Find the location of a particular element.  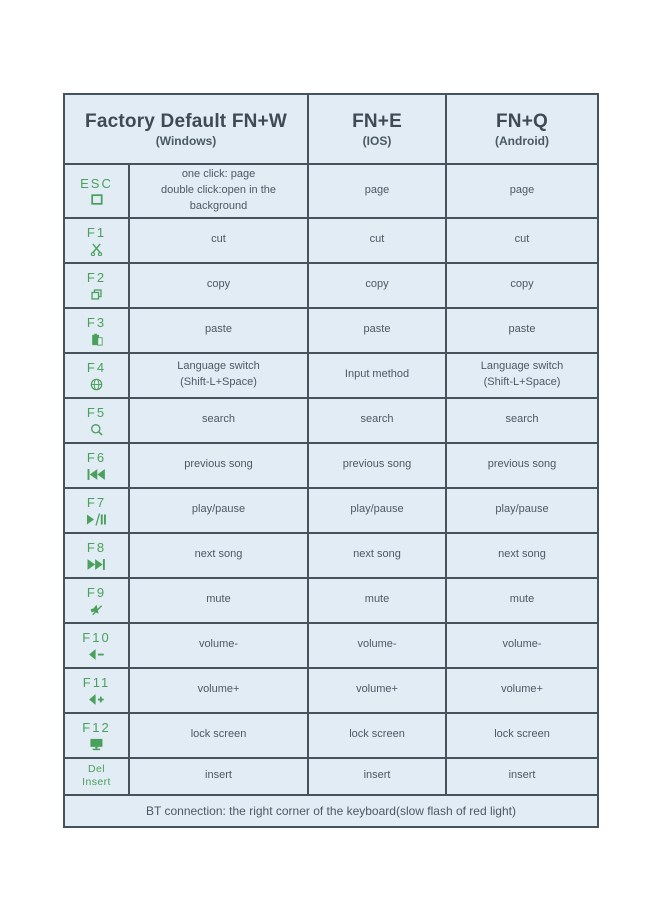

android-action-cell: paste is located at coordinates (522, 330).